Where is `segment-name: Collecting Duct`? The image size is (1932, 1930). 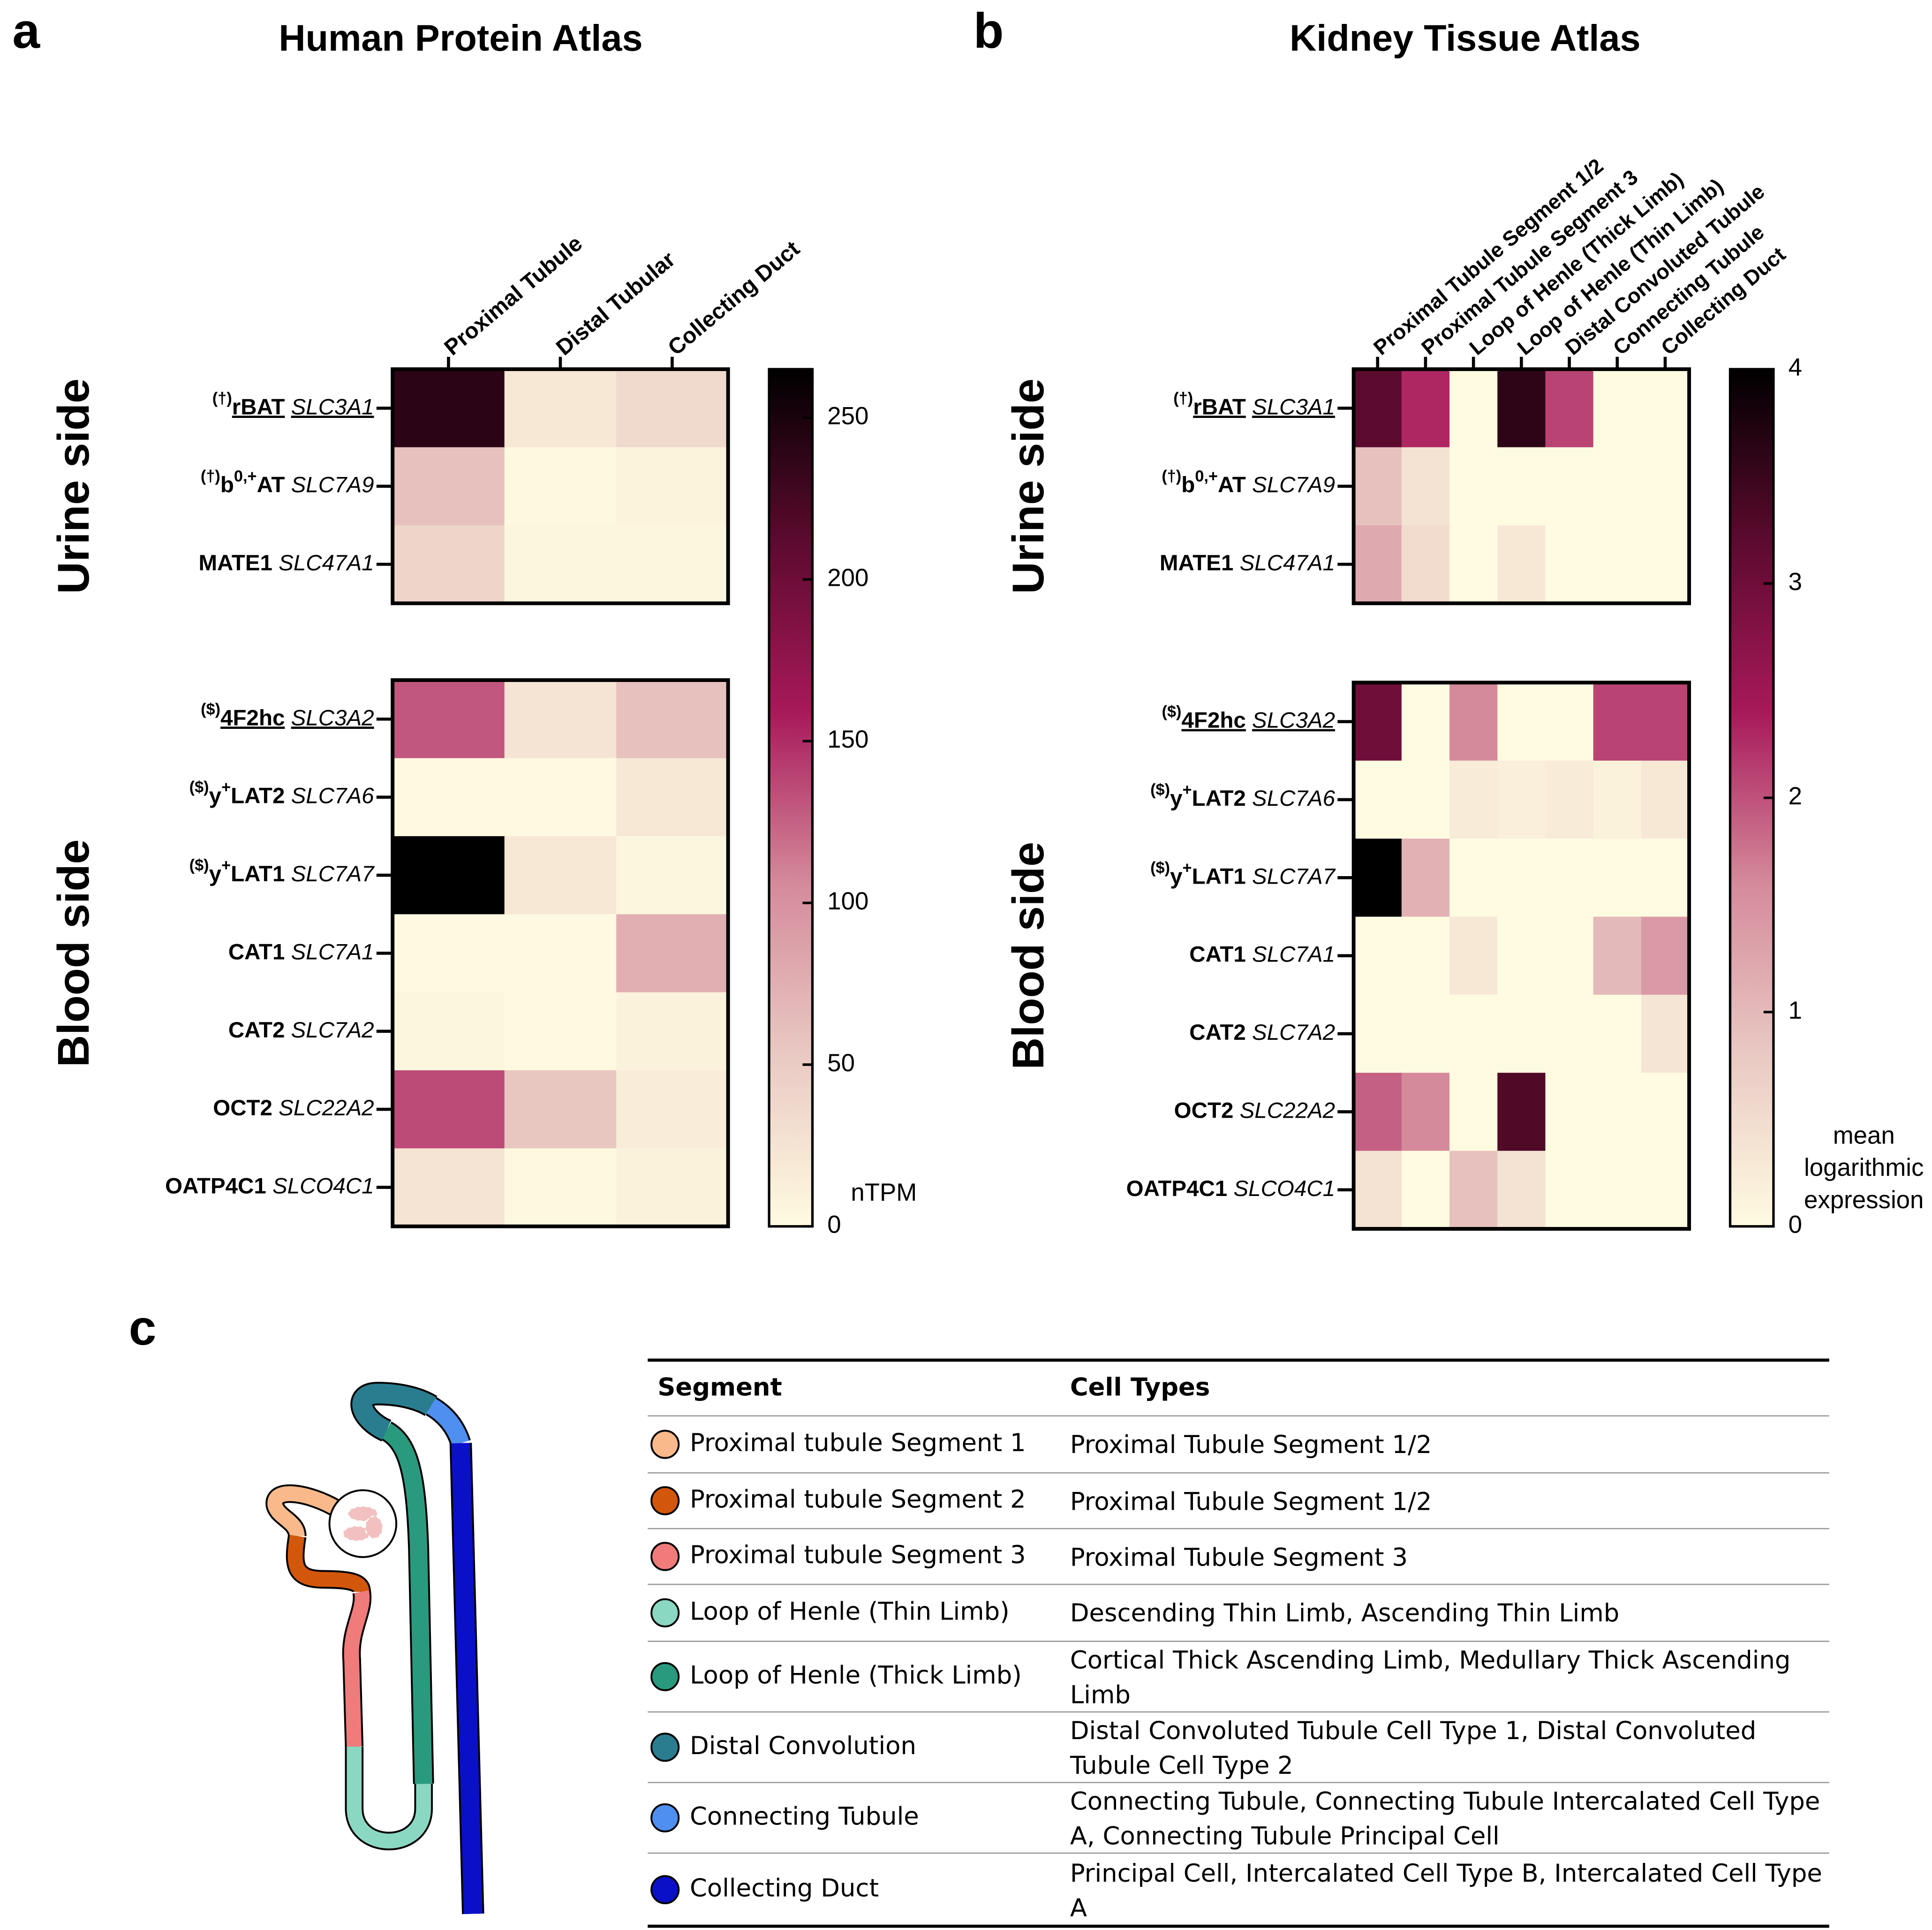 segment-name: Collecting Duct is located at coordinates (784, 1888).